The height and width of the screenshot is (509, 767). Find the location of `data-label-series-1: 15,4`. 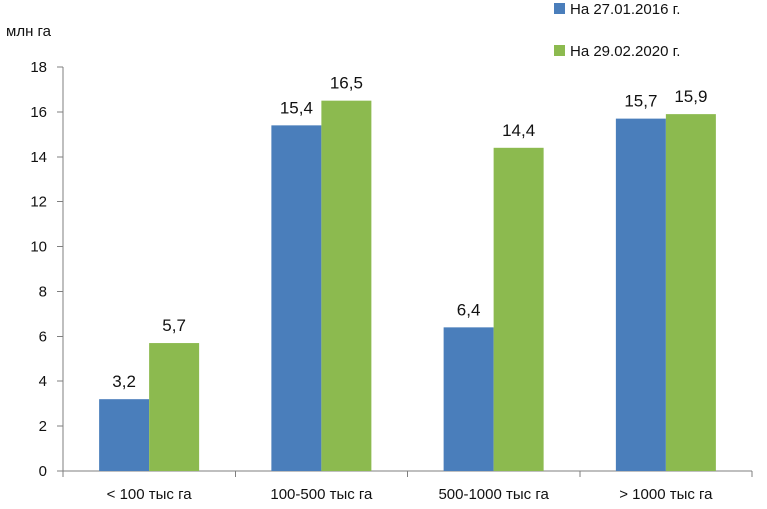

data-label-series-1: 15,4 is located at coordinates (296, 107).